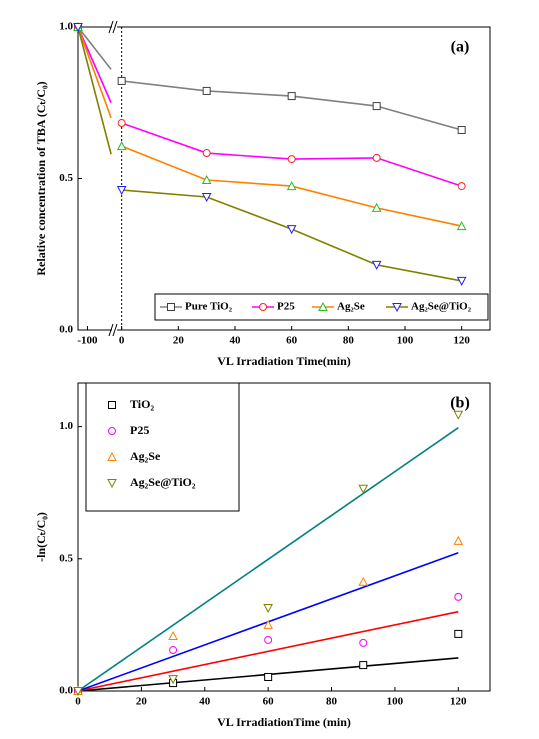  What do you see at coordinates (87, 341) in the screenshot?
I see `x-tick-label: -100` at bounding box center [87, 341].